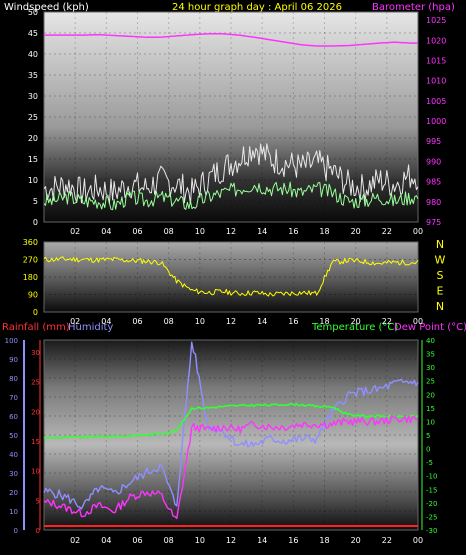  Describe the element at coordinates (33, 180) in the screenshot. I see `windspeed-tick-label: 10` at that location.